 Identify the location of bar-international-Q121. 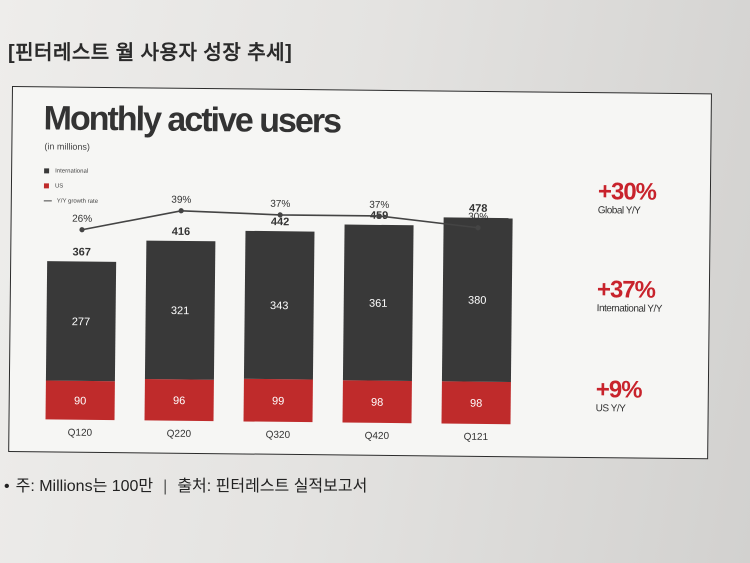
(477, 299).